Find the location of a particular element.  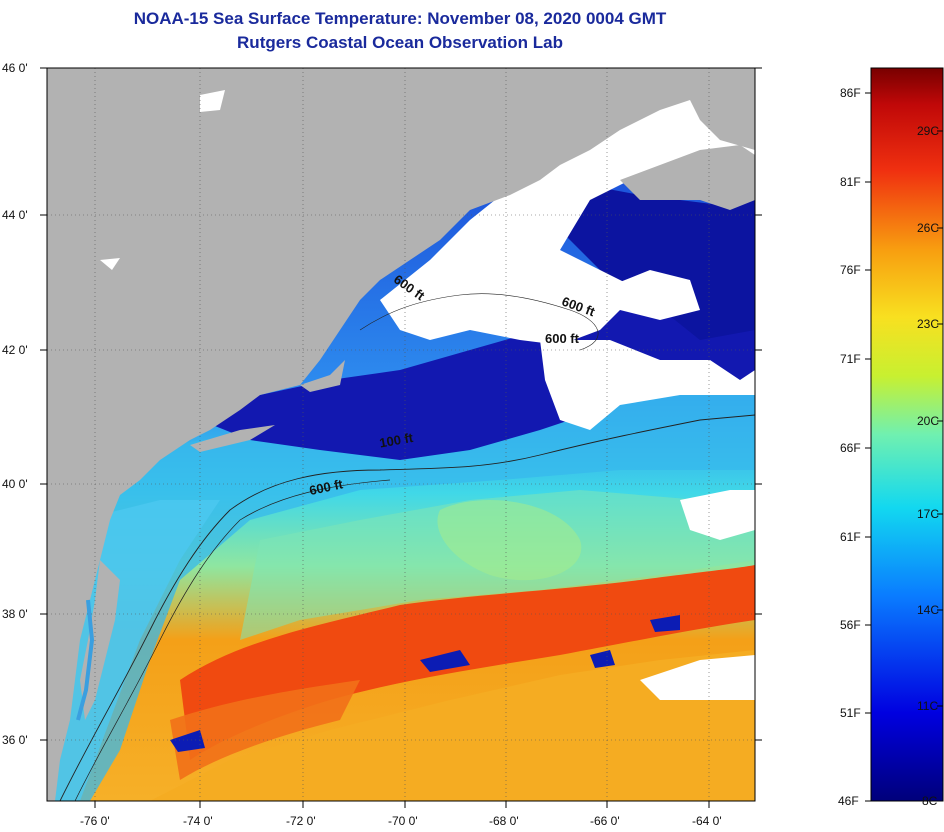

lon-label: -72 0' is located at coordinates (301, 821).